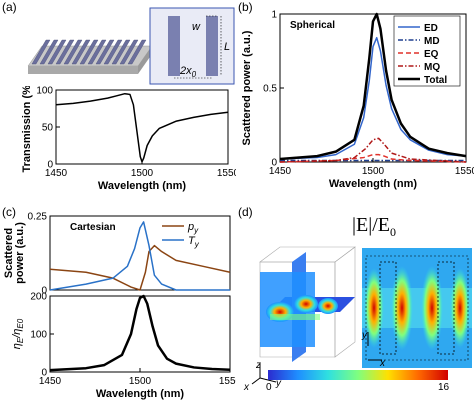 The height and width of the screenshot is (406, 474). I want to click on axis3d-y: y, so click(278, 383).